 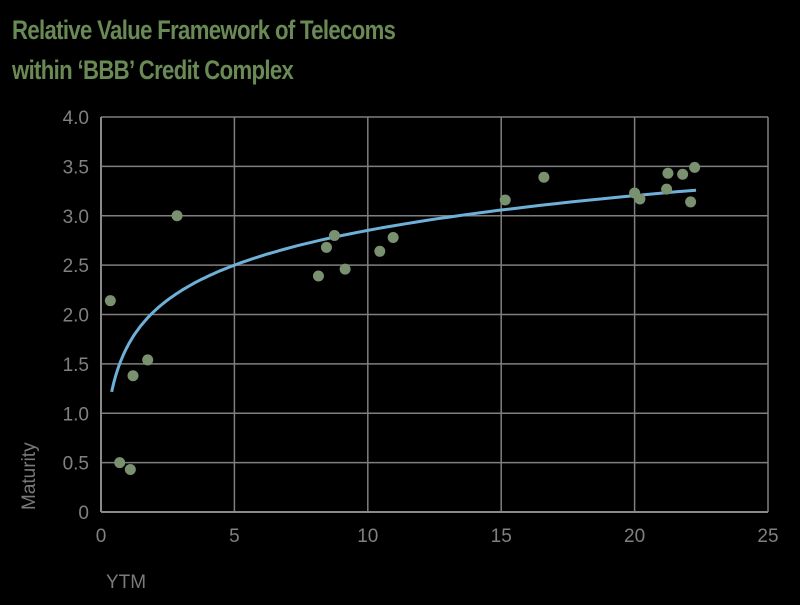 I want to click on y-tick-label: 2.5, so click(x=76, y=266).